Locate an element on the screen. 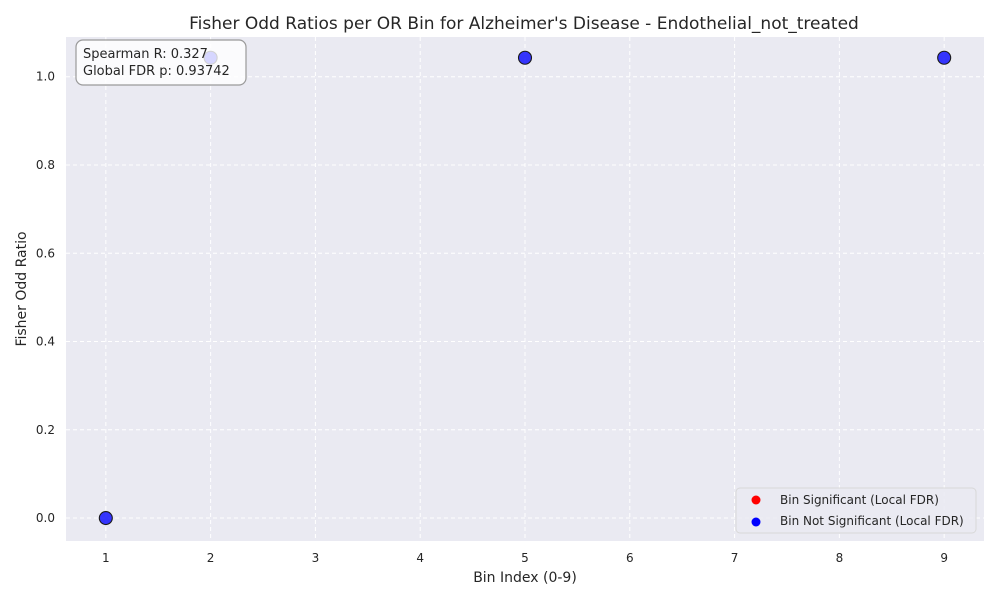 The image size is (1000, 600). spearman-text: Spearman R: 0.327 is located at coordinates (145, 54).